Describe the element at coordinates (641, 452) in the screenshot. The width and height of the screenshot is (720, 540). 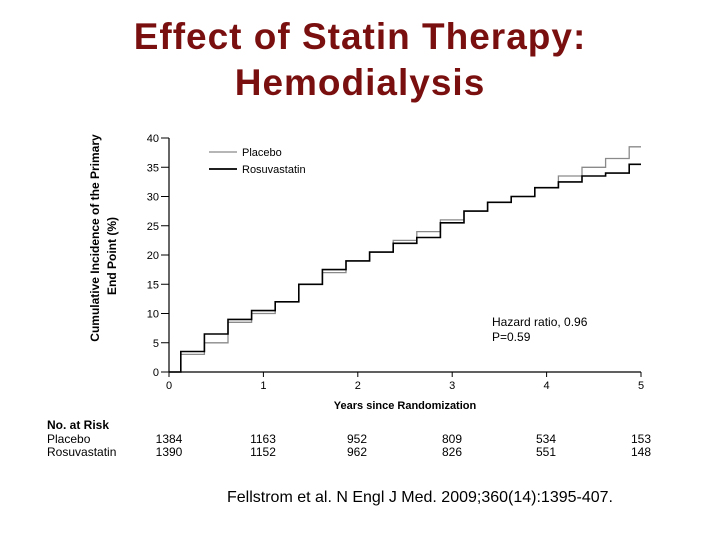
I see `risk-count-cell: 148` at that location.